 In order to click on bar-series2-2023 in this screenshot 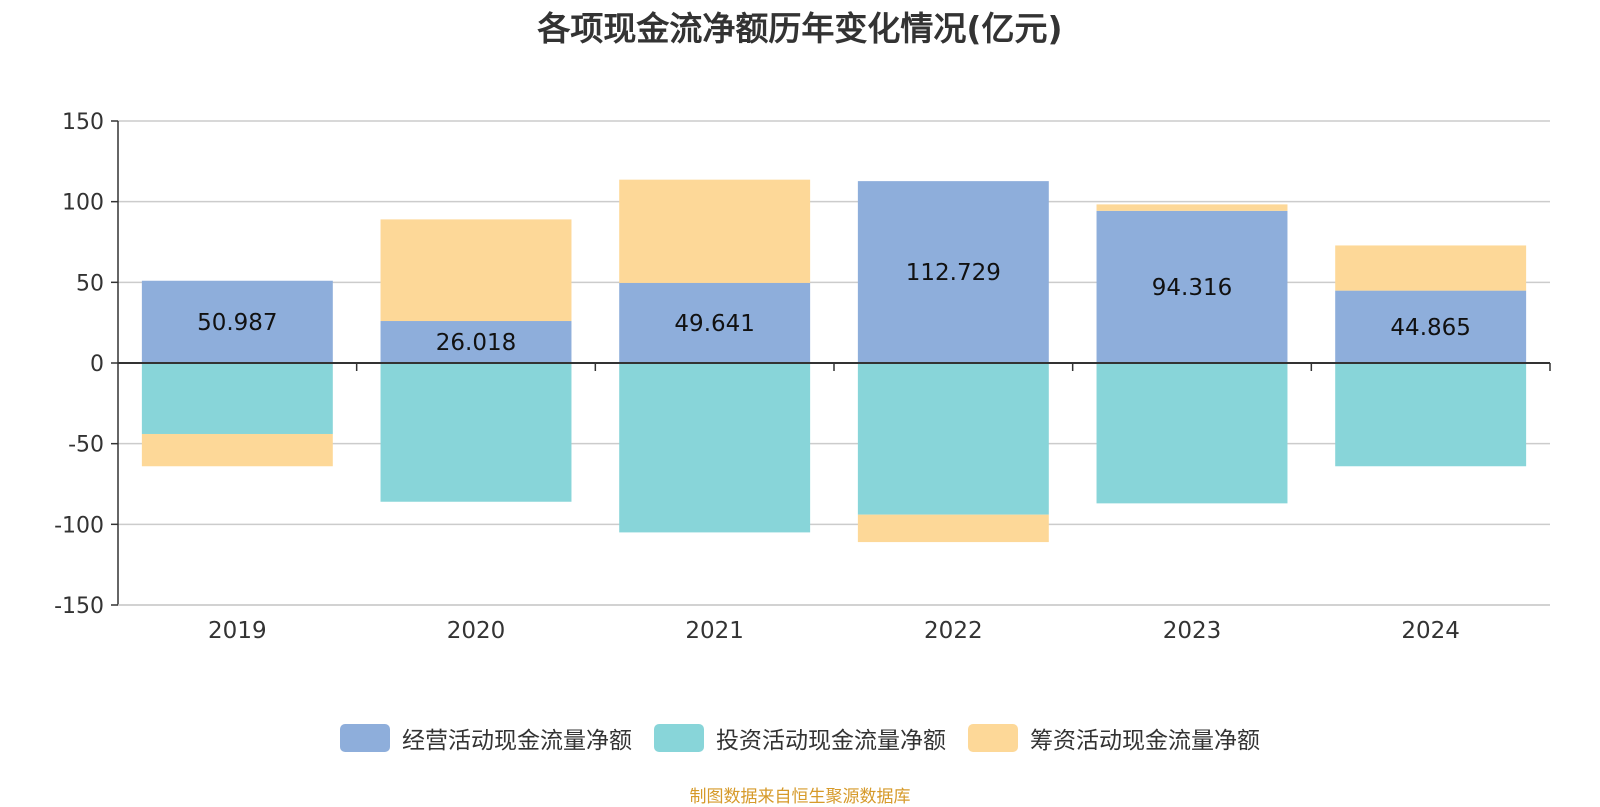, I will do `click(1192, 207)`.